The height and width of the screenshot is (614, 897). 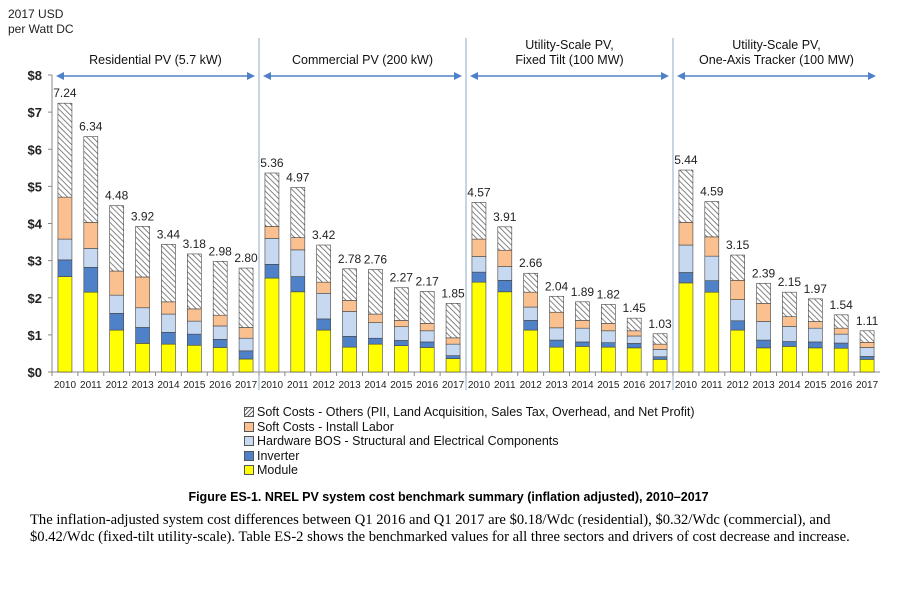 I want to click on x-tick-label: 2010, so click(x=479, y=385).